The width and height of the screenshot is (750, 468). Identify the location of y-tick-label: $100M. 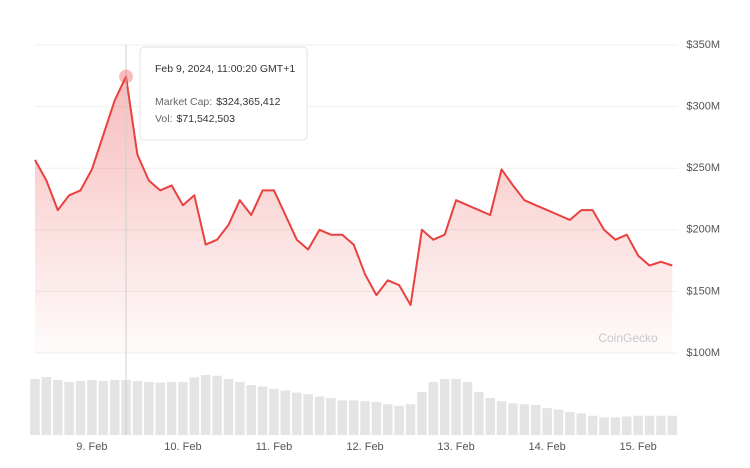
(703, 353).